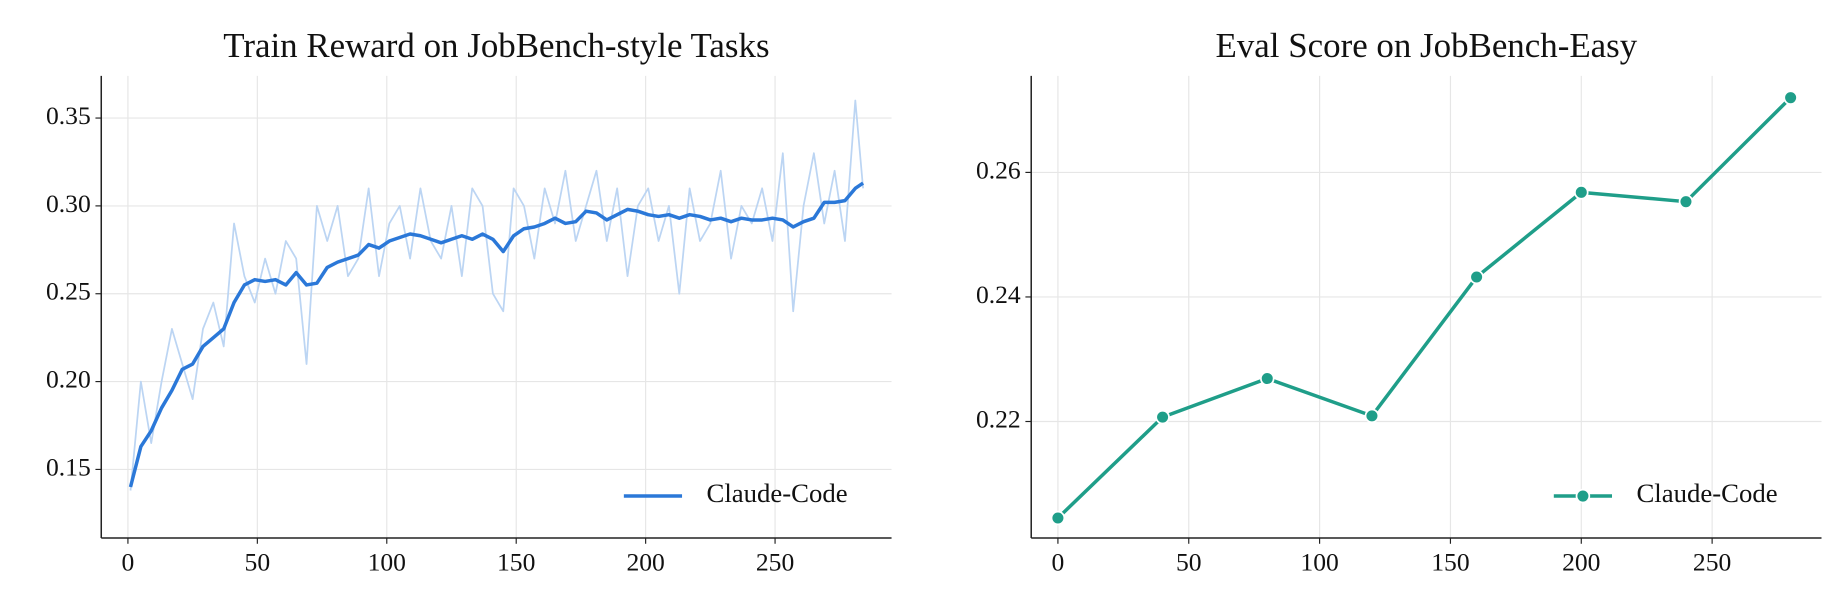 This screenshot has width=1825, height=615. What do you see at coordinates (1583, 496) in the screenshot?
I see `legend-marker` at bounding box center [1583, 496].